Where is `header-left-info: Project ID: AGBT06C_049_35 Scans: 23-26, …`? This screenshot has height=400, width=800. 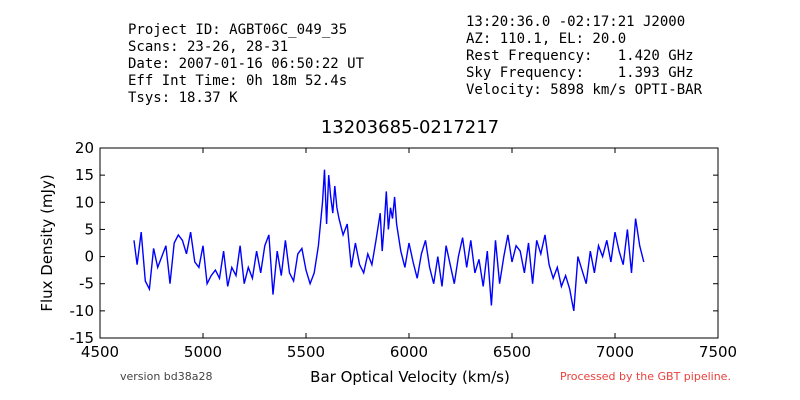 header-left-info: Project ID: AGBT06C_049_35 Scans: 23-26, … is located at coordinates (246, 64).